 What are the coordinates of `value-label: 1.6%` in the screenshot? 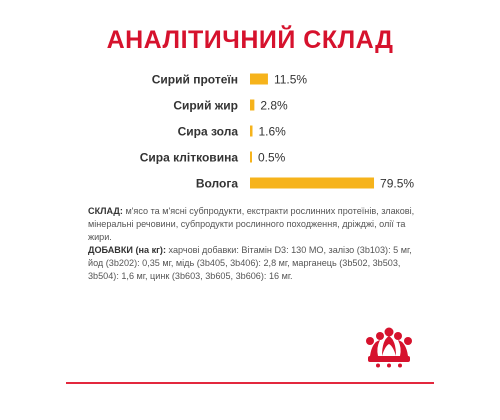 It's located at (272, 132).